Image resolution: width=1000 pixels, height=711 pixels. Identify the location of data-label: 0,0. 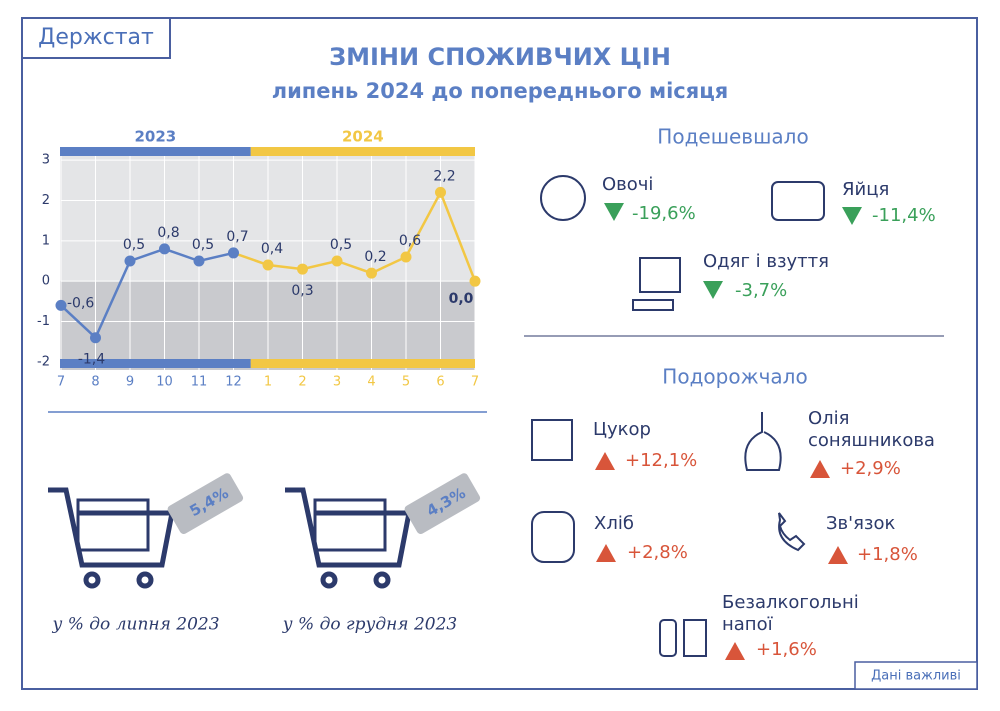
(461, 299).